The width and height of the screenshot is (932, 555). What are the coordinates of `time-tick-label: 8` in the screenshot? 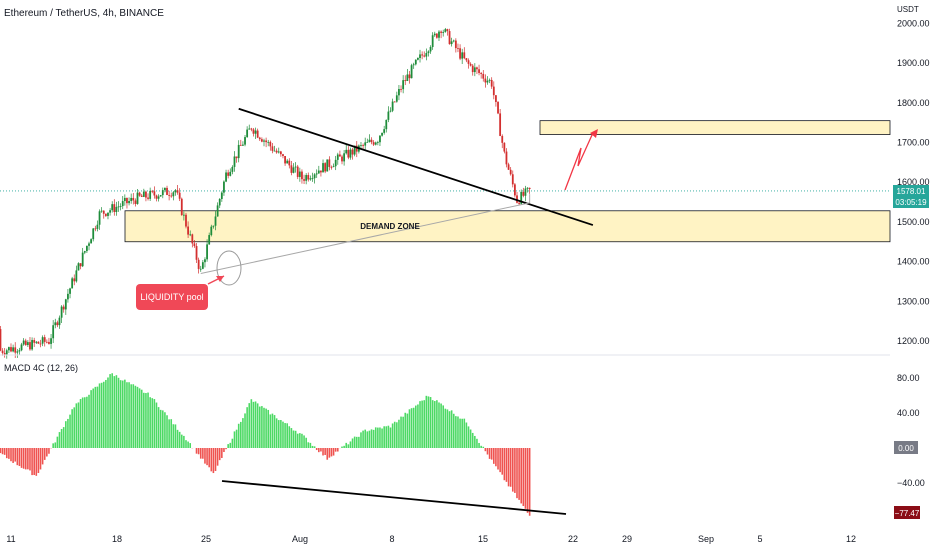 It's located at (391, 539).